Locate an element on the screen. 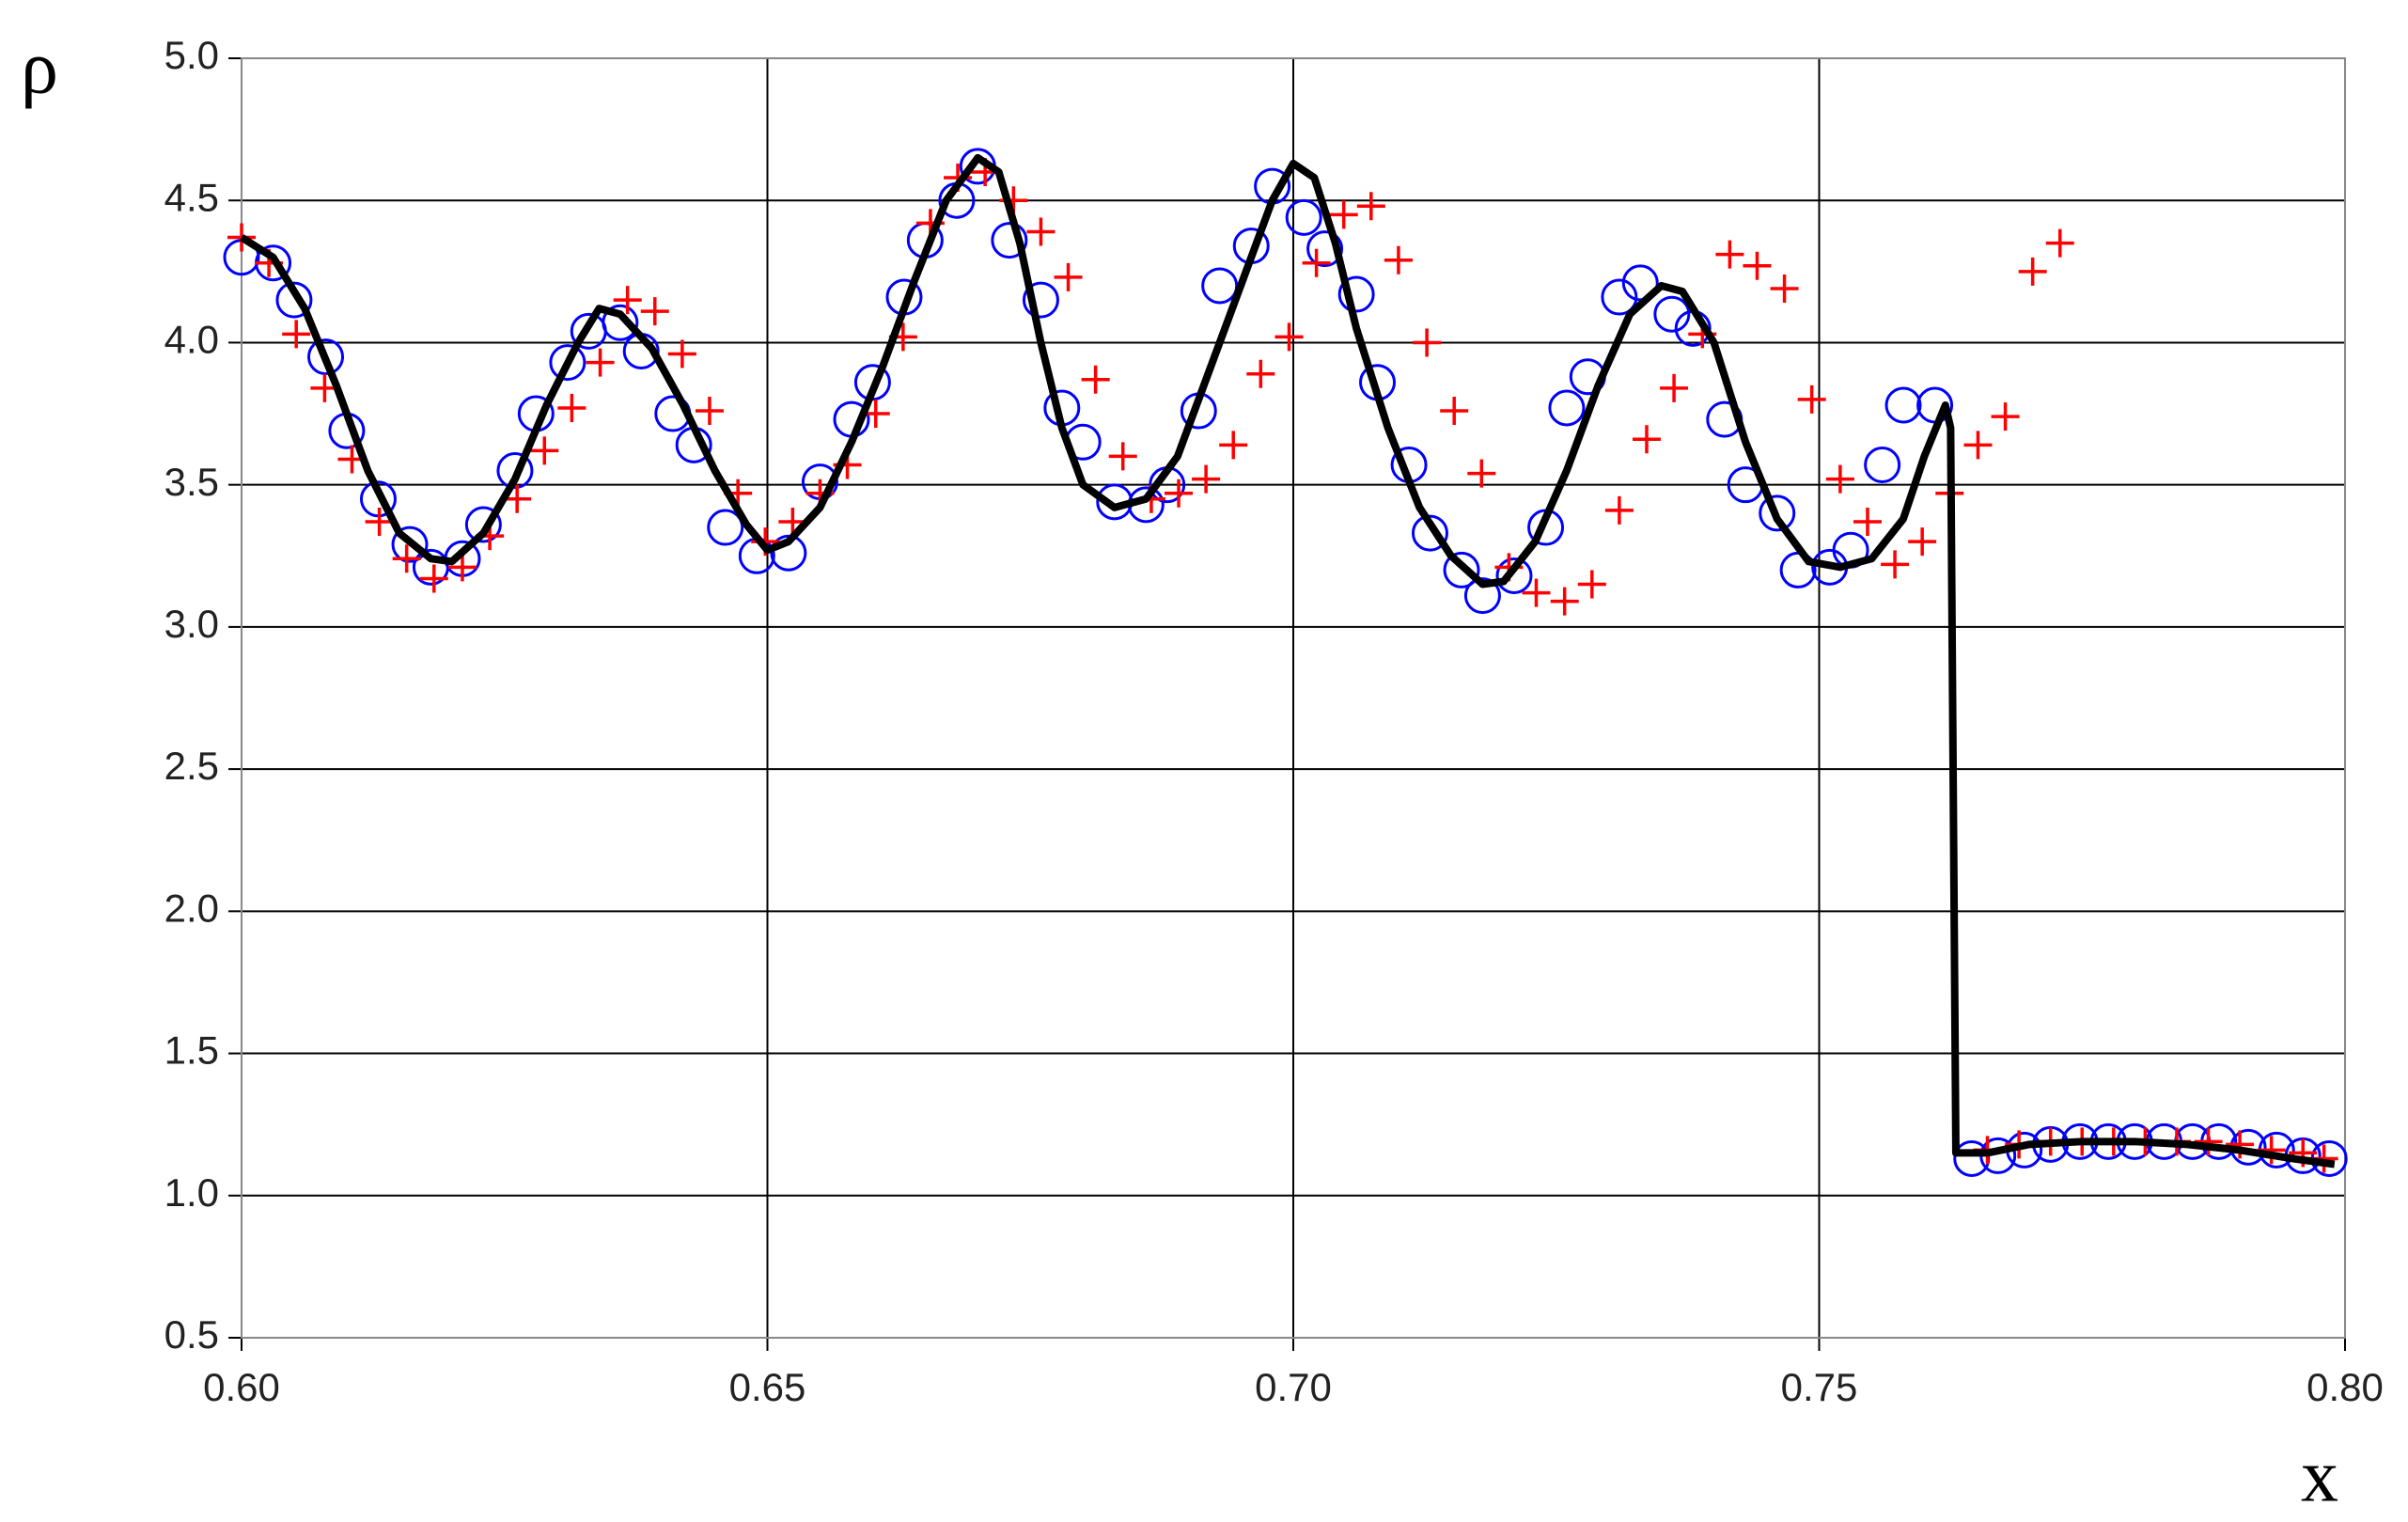 The image size is (2408, 1522). y-tick-label: 1.5 is located at coordinates (191, 1050).